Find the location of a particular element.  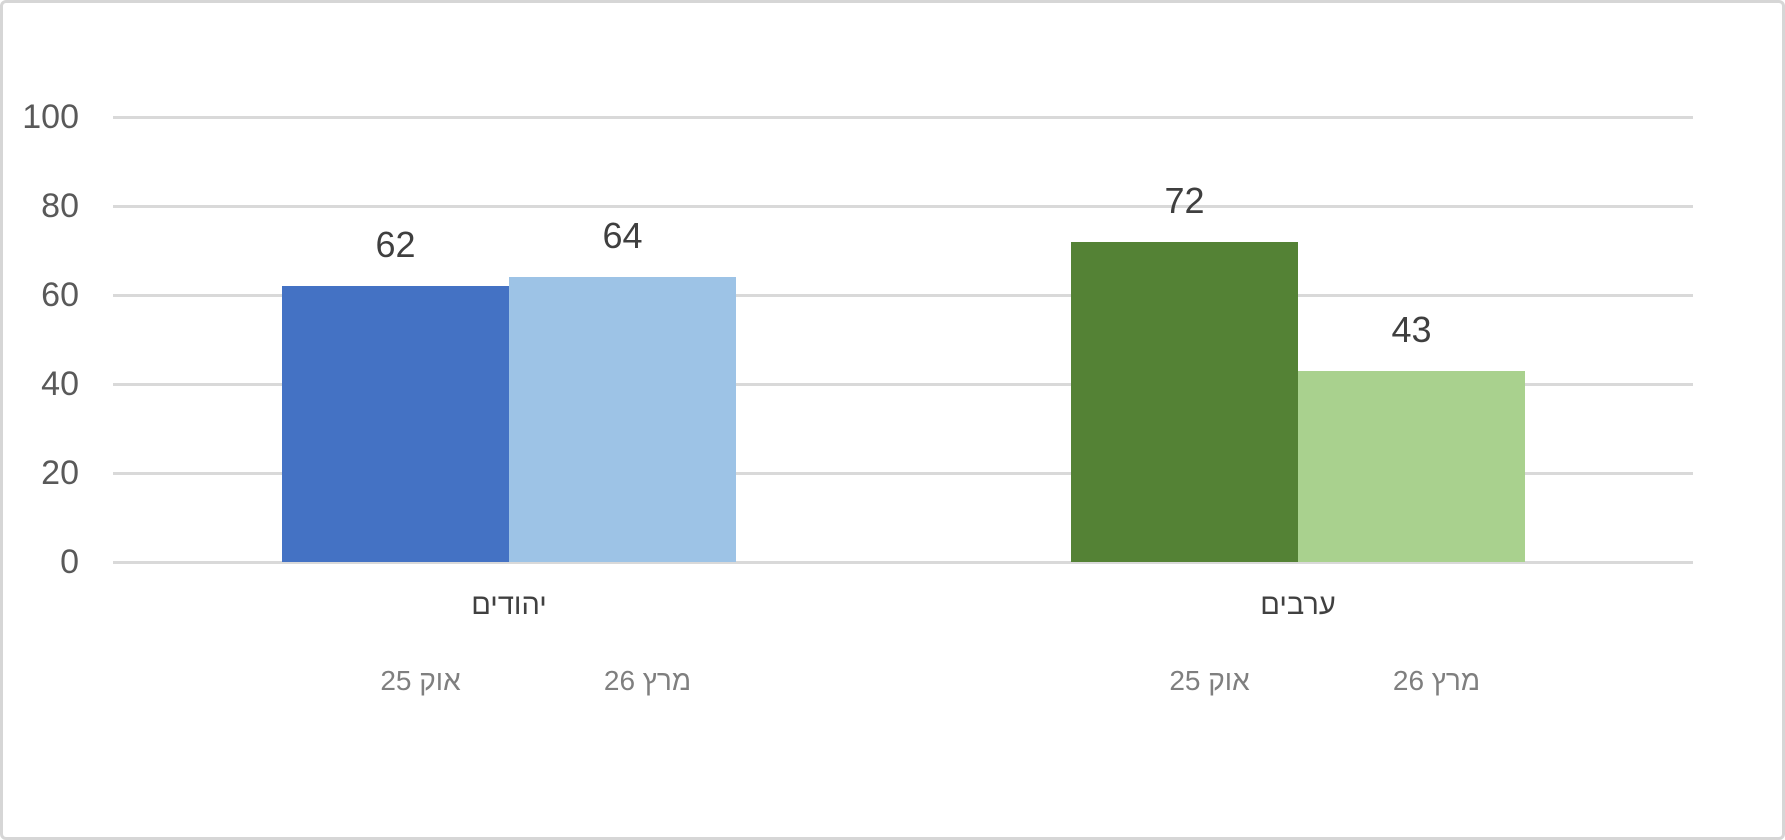

y-axis-label-0: 0 is located at coordinates (69, 562).